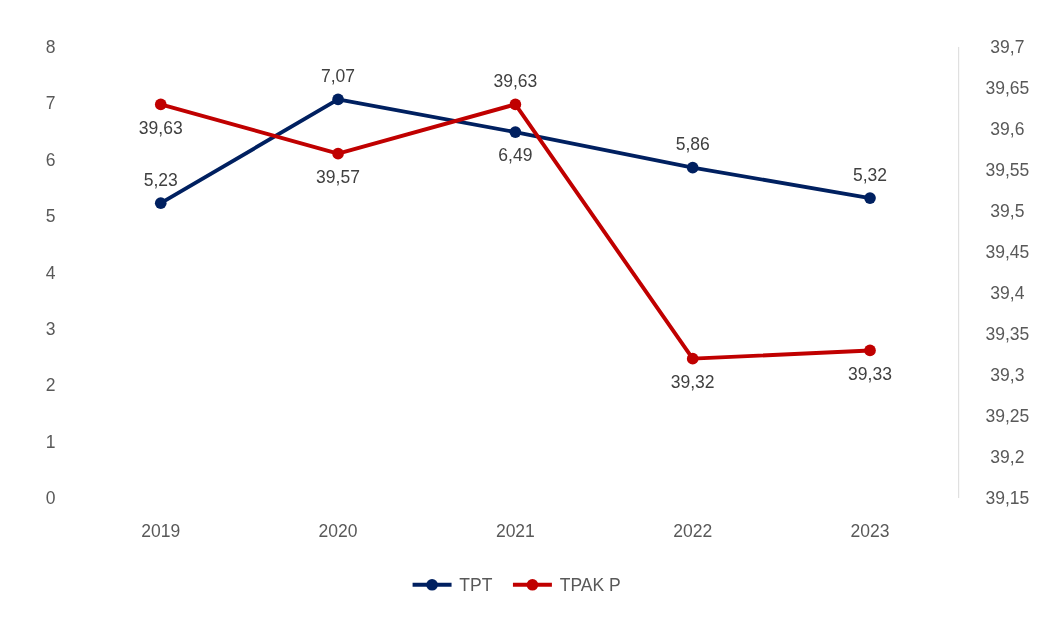 The width and height of the screenshot is (1059, 622). I want to click on y2-tick-label: 39,5, so click(1007, 211).